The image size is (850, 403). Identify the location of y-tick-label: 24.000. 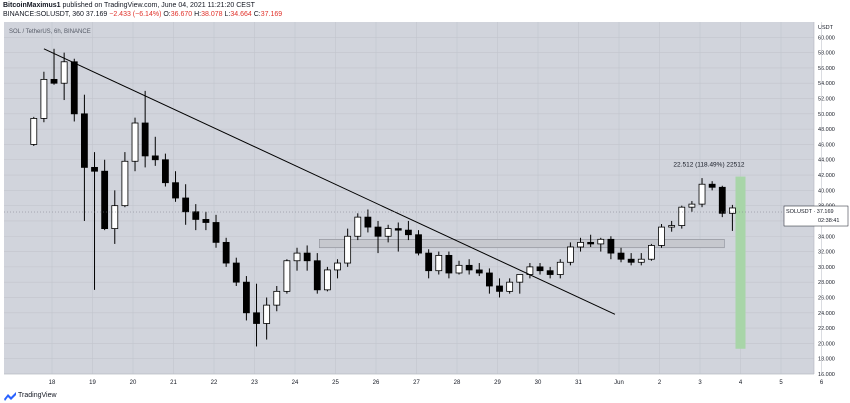
(826, 314).